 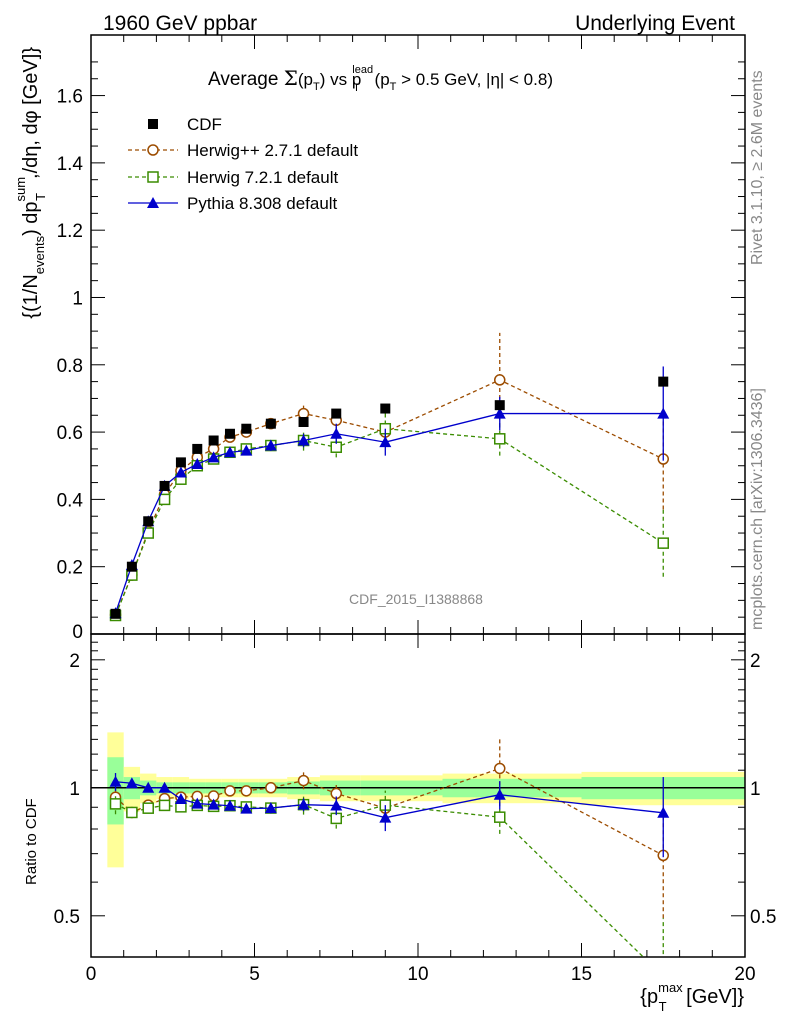 I want to click on header-left: 1960 GeV ppbar, so click(x=180, y=23).